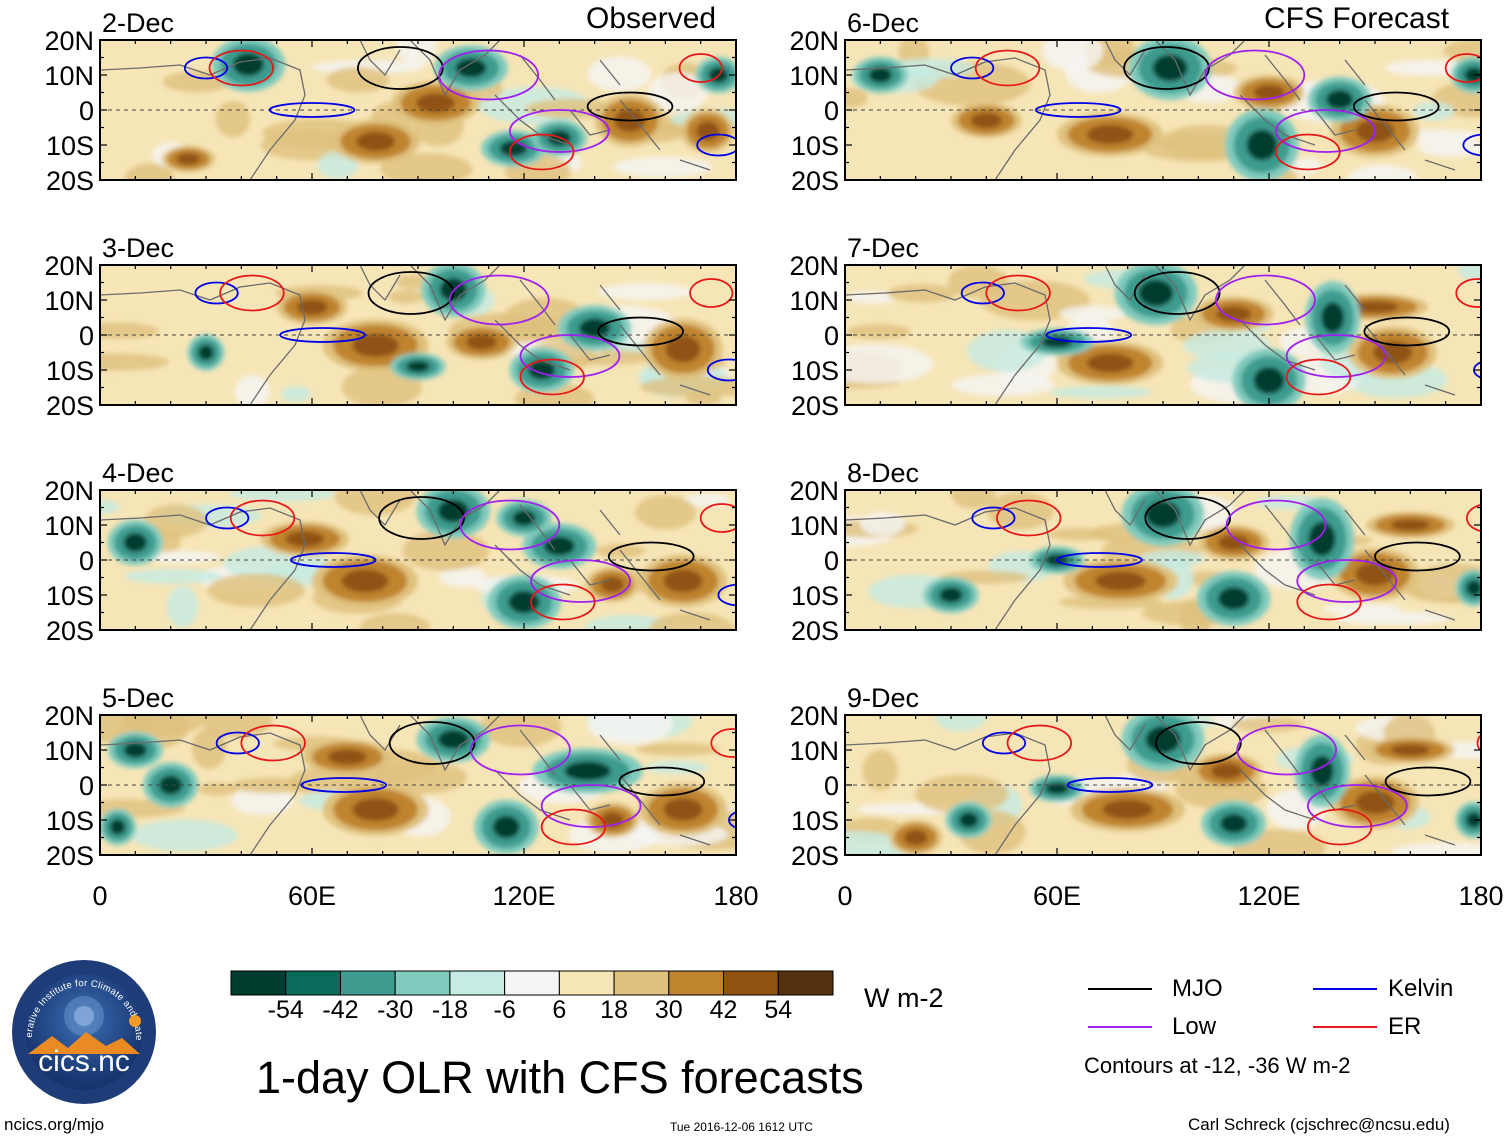  What do you see at coordinates (138, 23) in the screenshot?
I see `panel-date-label: 2-Dec` at bounding box center [138, 23].